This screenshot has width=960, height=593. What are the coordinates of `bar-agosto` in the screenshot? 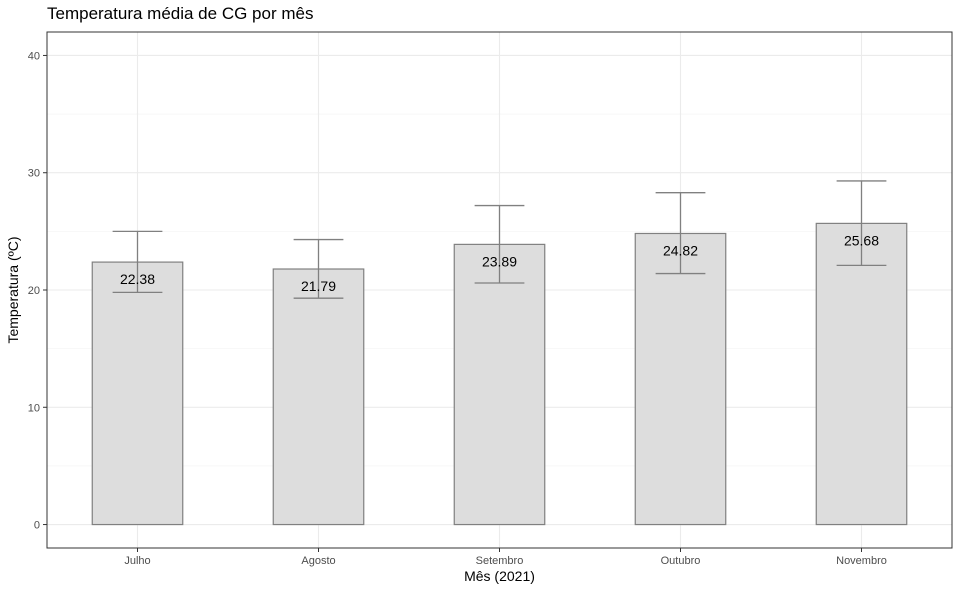 It's located at (318, 397).